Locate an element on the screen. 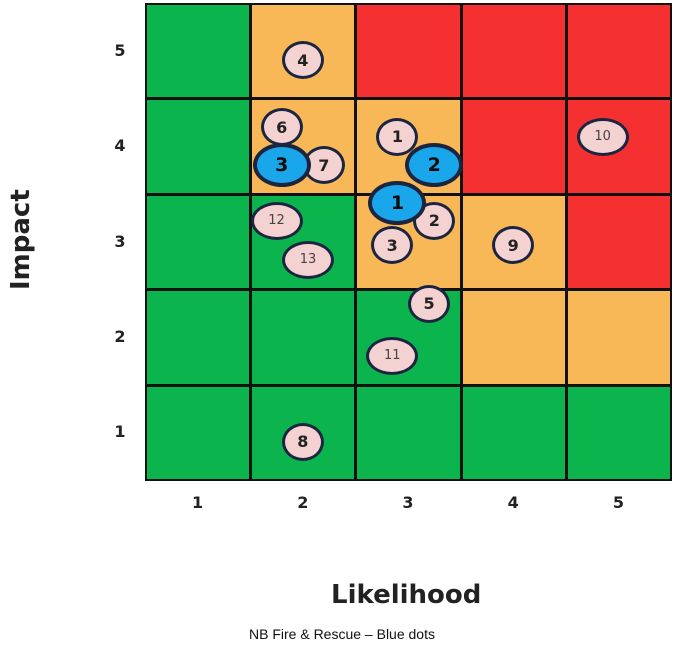 Image resolution: width=684 pixels, height=647 pixels. x-tick-label: 2 is located at coordinates (303, 502).